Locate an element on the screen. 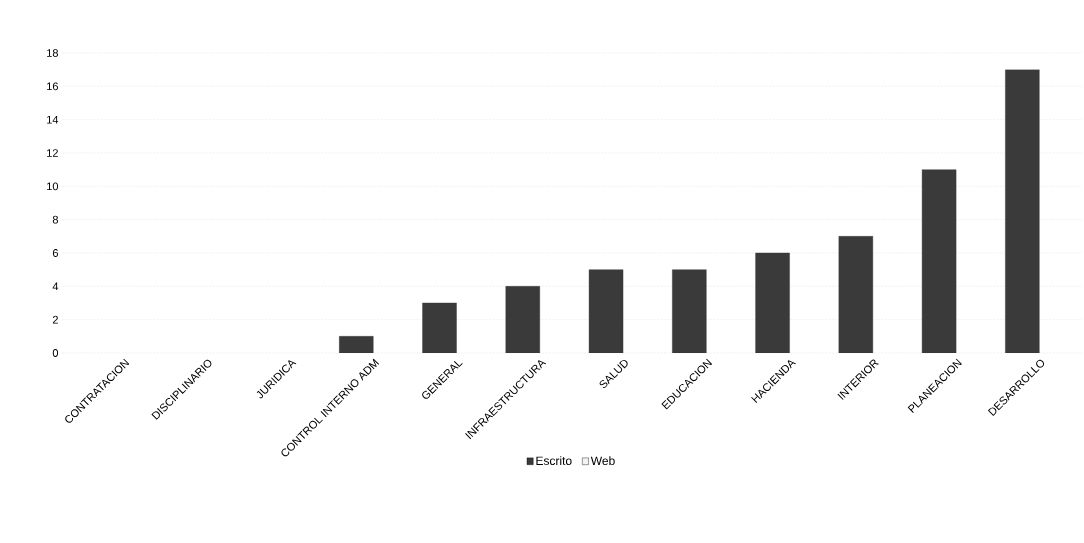  y-tick-label: 2 is located at coordinates (55, 319).